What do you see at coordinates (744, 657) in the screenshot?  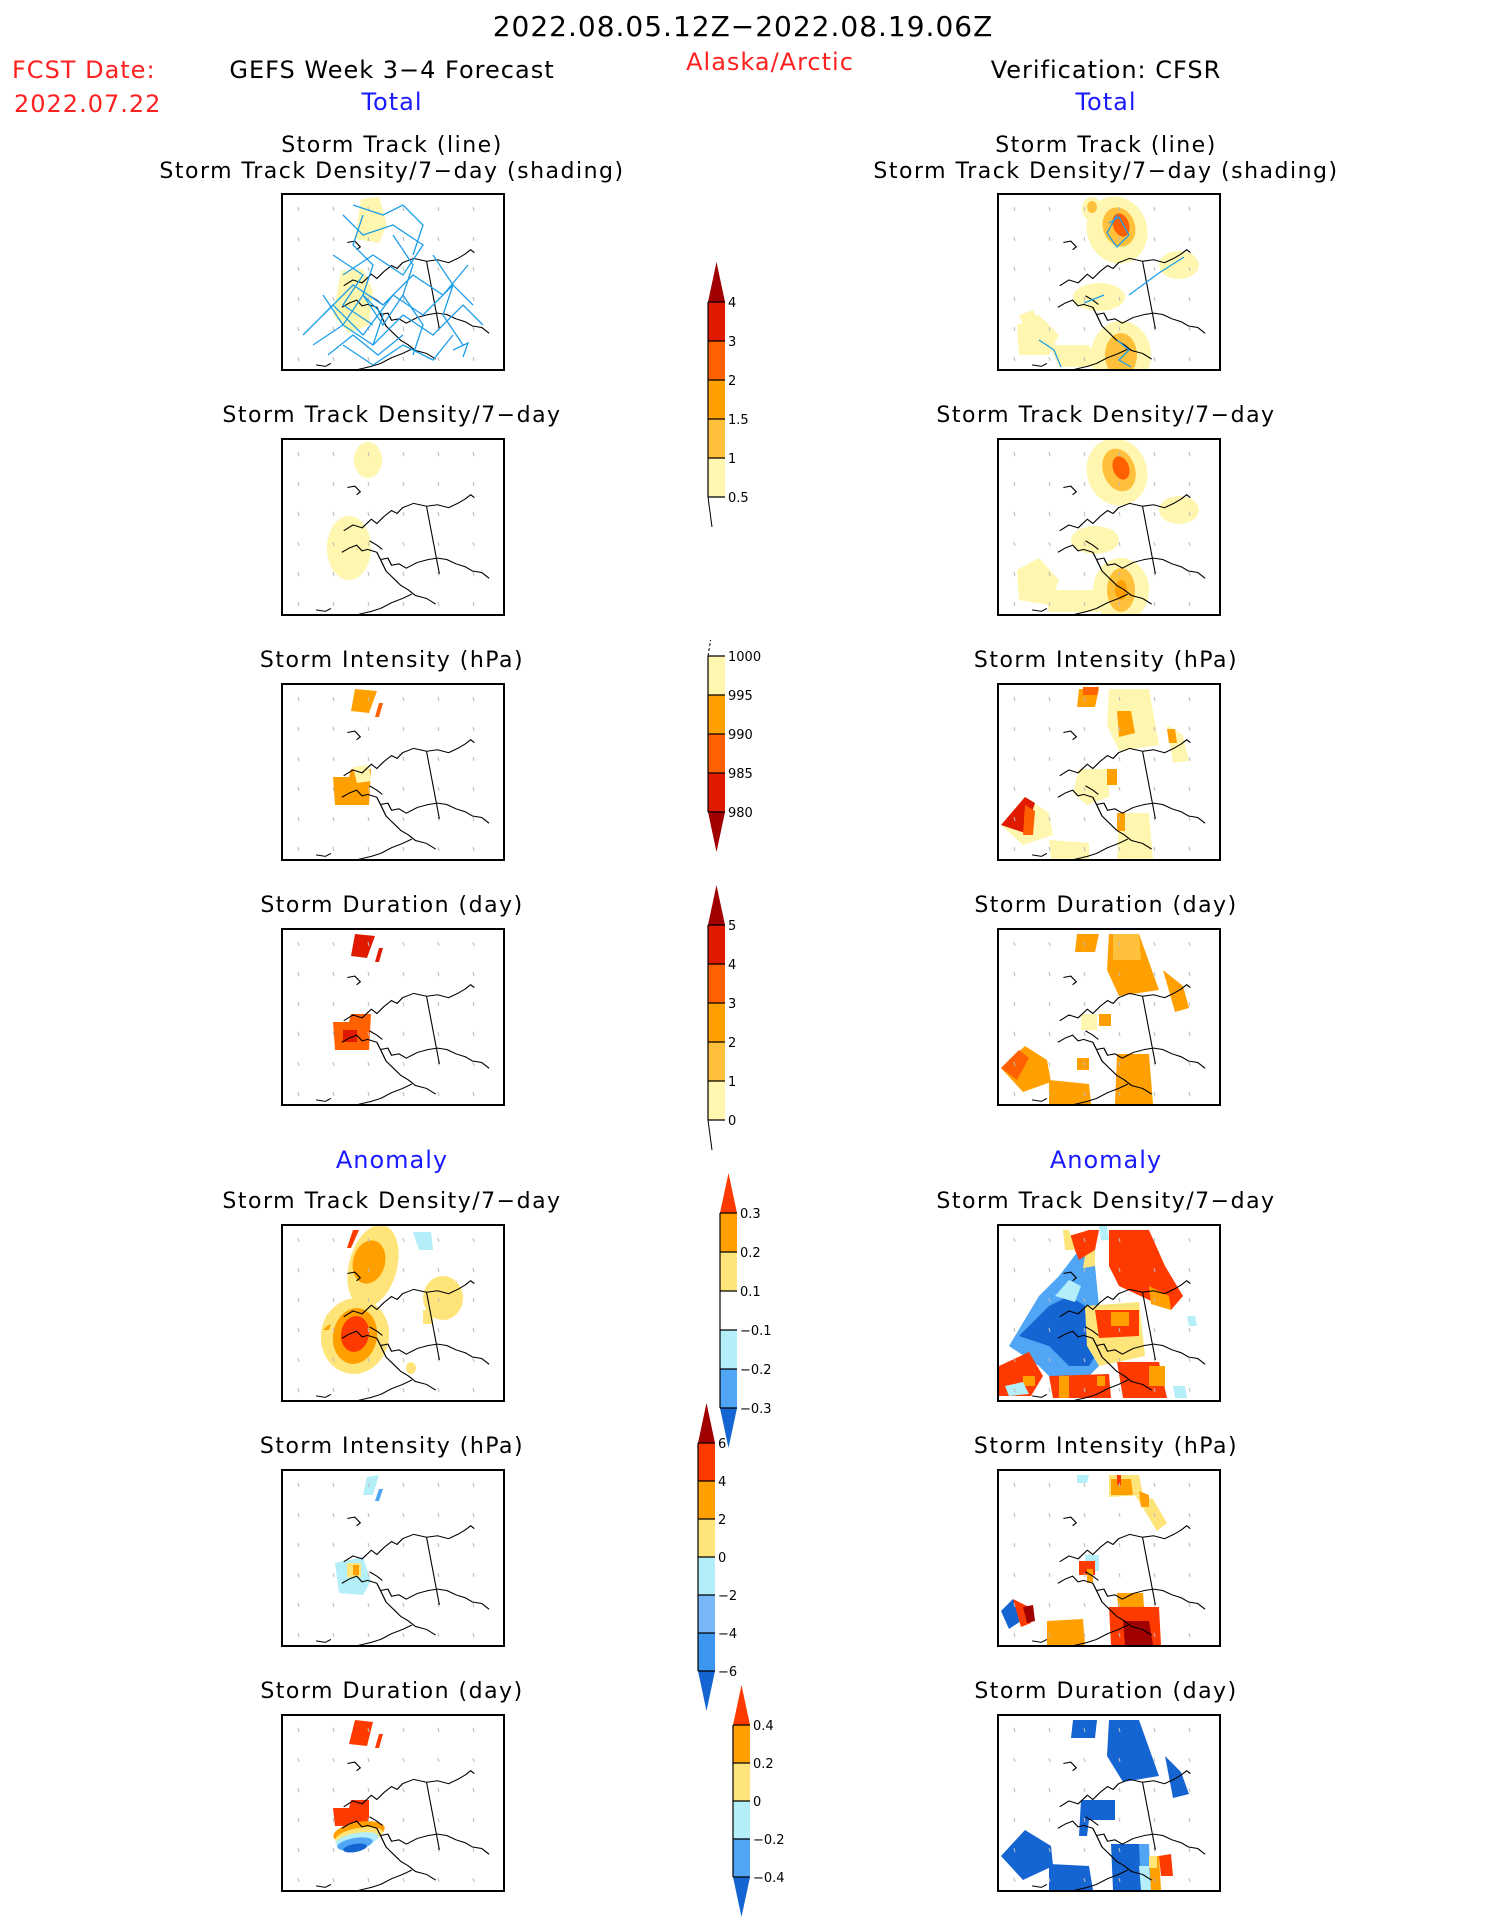 I see `colorbar-tick-label: 1000` at bounding box center [744, 657].